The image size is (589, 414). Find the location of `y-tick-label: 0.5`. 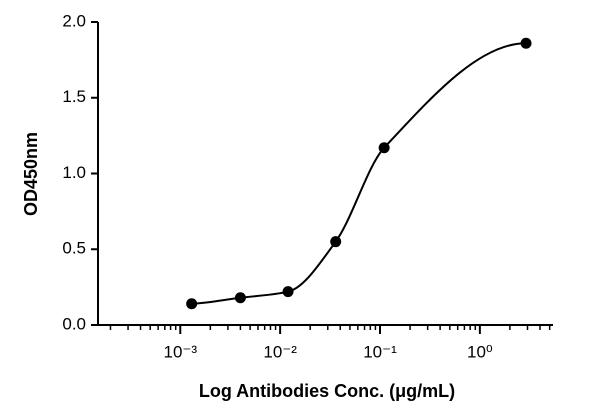

y-tick-label: 0.5 is located at coordinates (74, 248).